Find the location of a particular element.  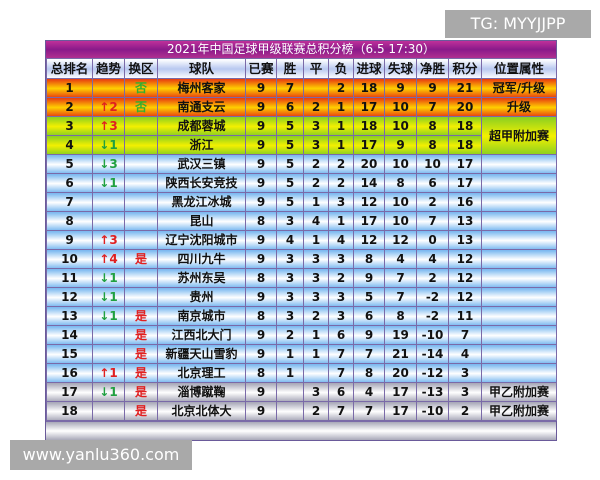

goals-against-cell: 12 is located at coordinates (400, 240).